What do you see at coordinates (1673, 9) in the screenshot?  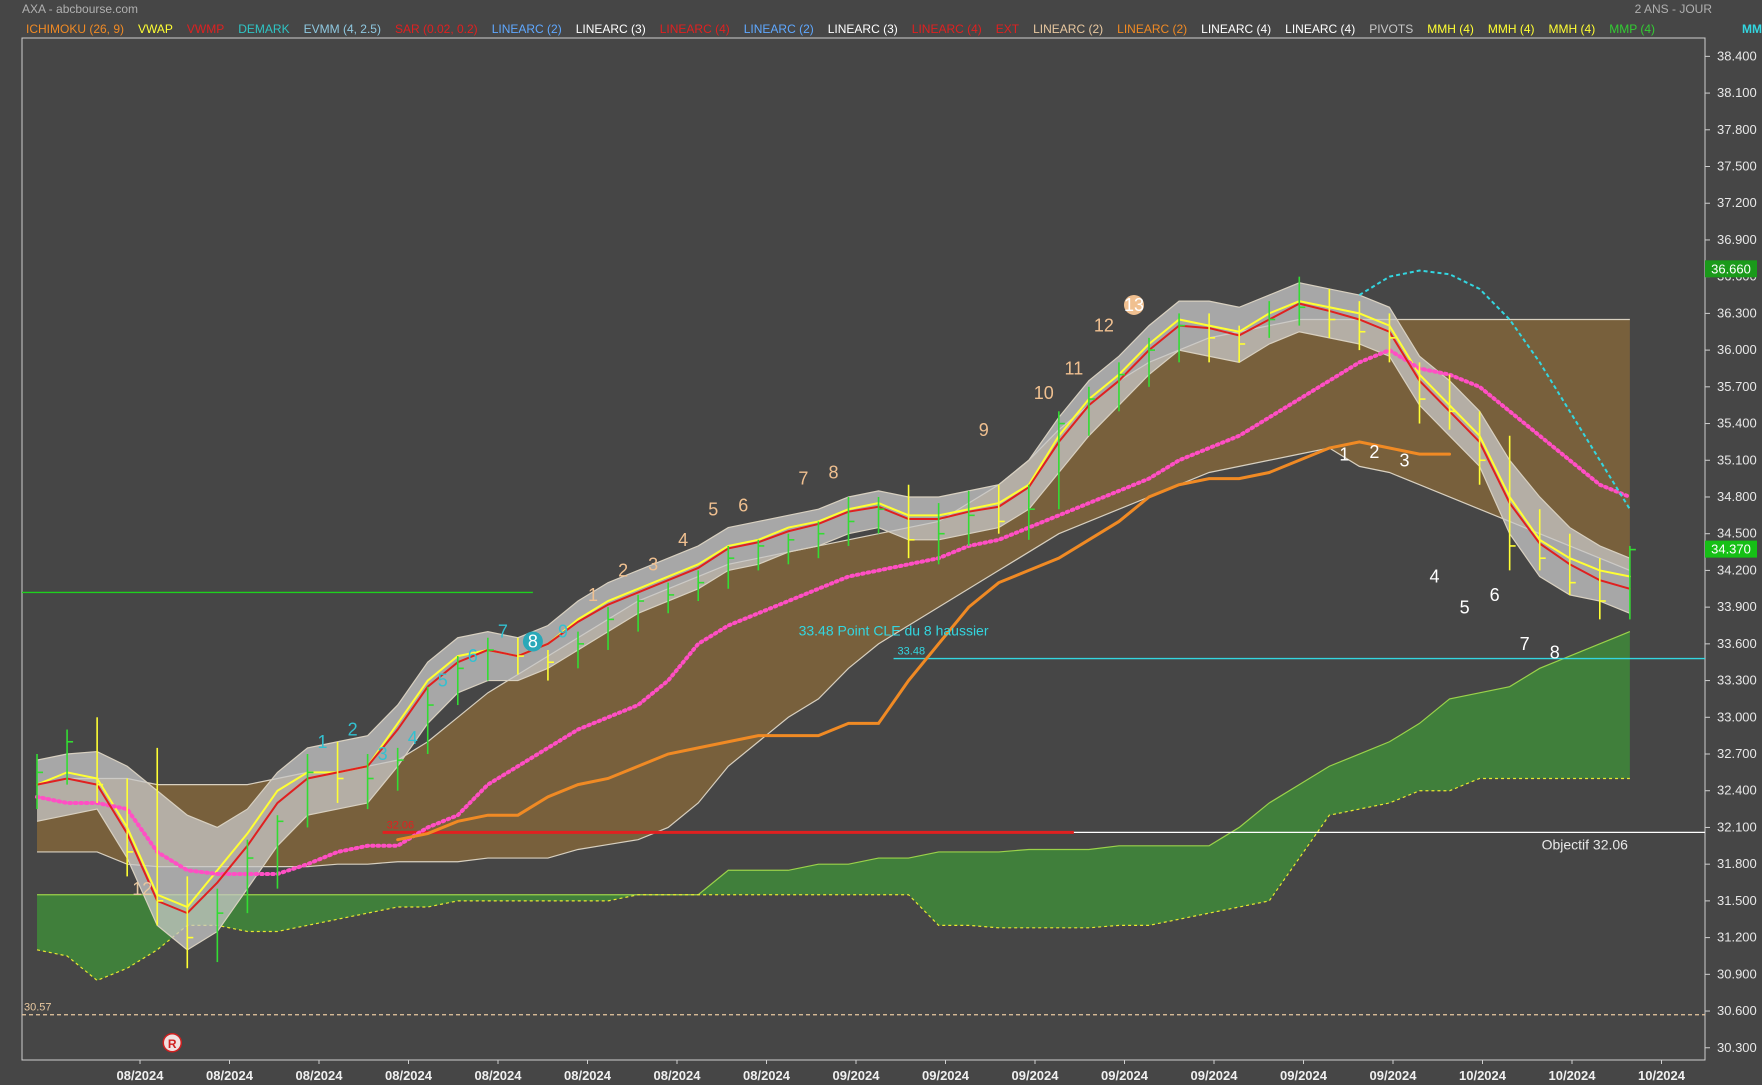 I see `period-label: 2 ANS - JOUR` at bounding box center [1673, 9].